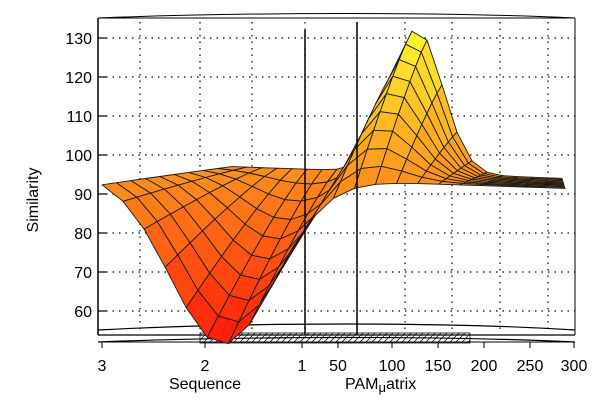  I want to click on x-axis-title-pam: PAMμatrix, so click(380, 385).